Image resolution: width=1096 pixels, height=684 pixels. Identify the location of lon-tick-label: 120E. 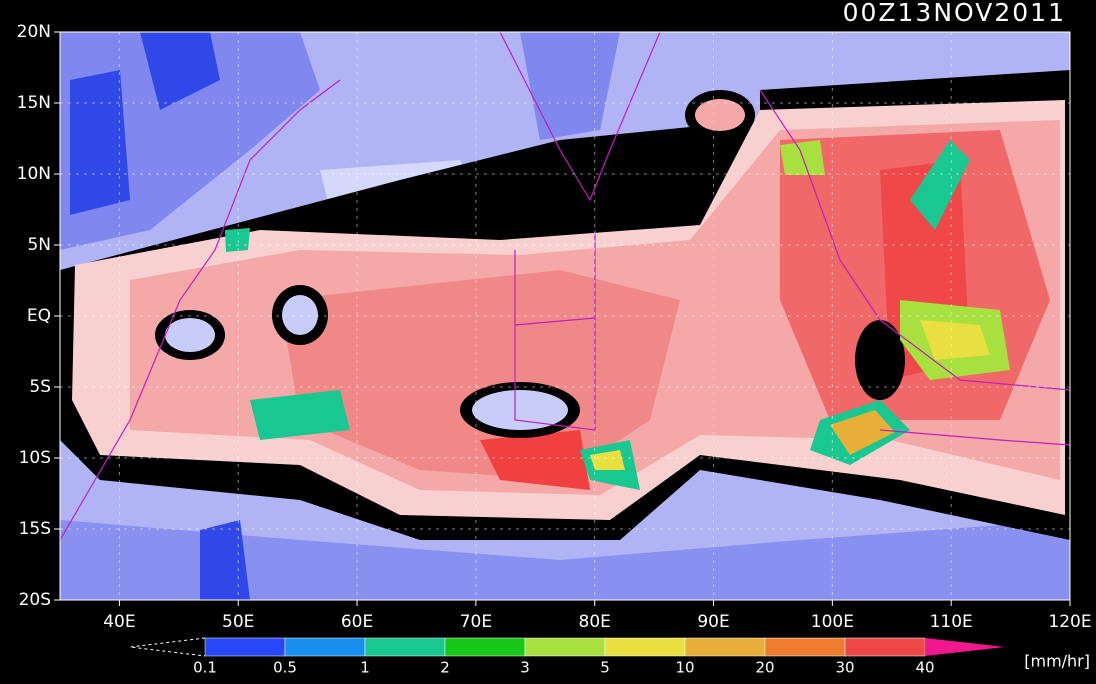
(1069, 622).